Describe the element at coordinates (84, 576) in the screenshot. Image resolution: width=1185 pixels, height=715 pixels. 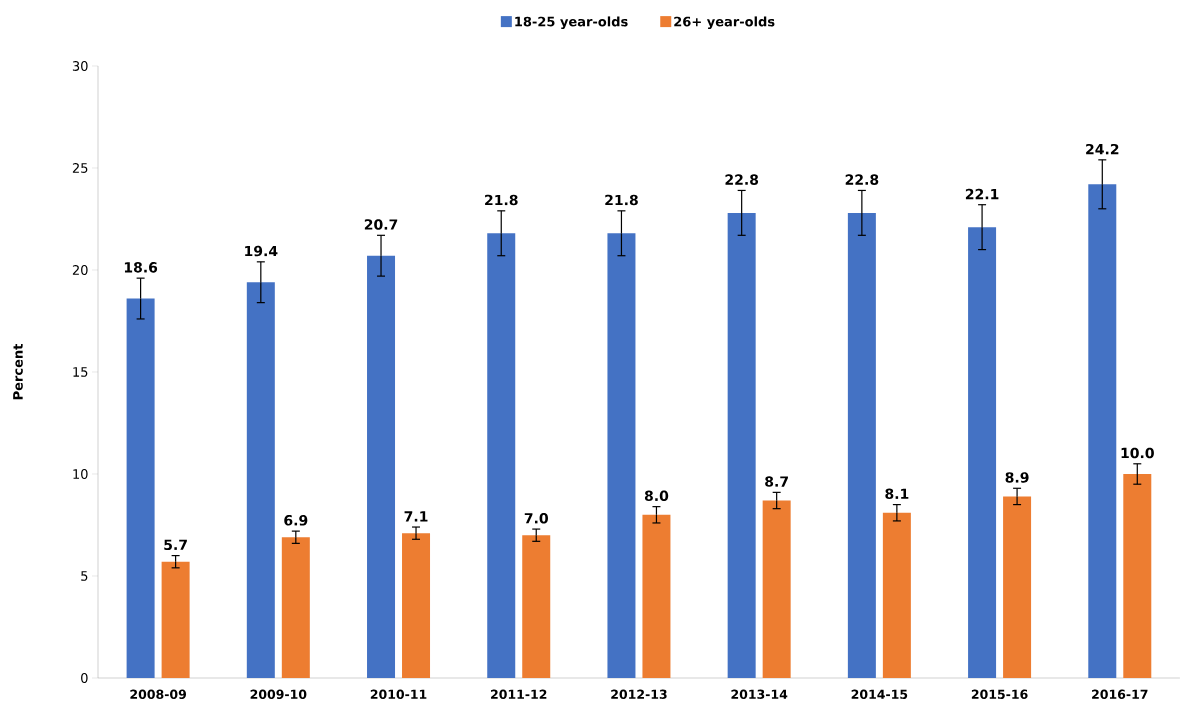
I see `y-tick-label: 5` at that location.